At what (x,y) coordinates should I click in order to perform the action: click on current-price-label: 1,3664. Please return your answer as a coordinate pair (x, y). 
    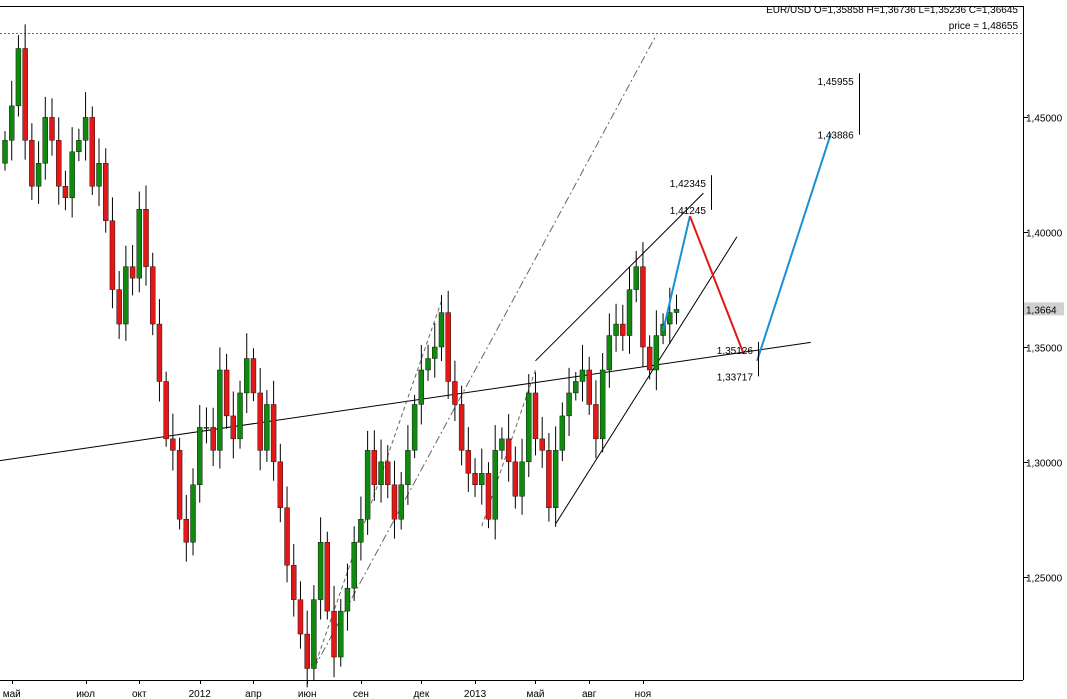
    Looking at the image, I should click on (1041, 310).